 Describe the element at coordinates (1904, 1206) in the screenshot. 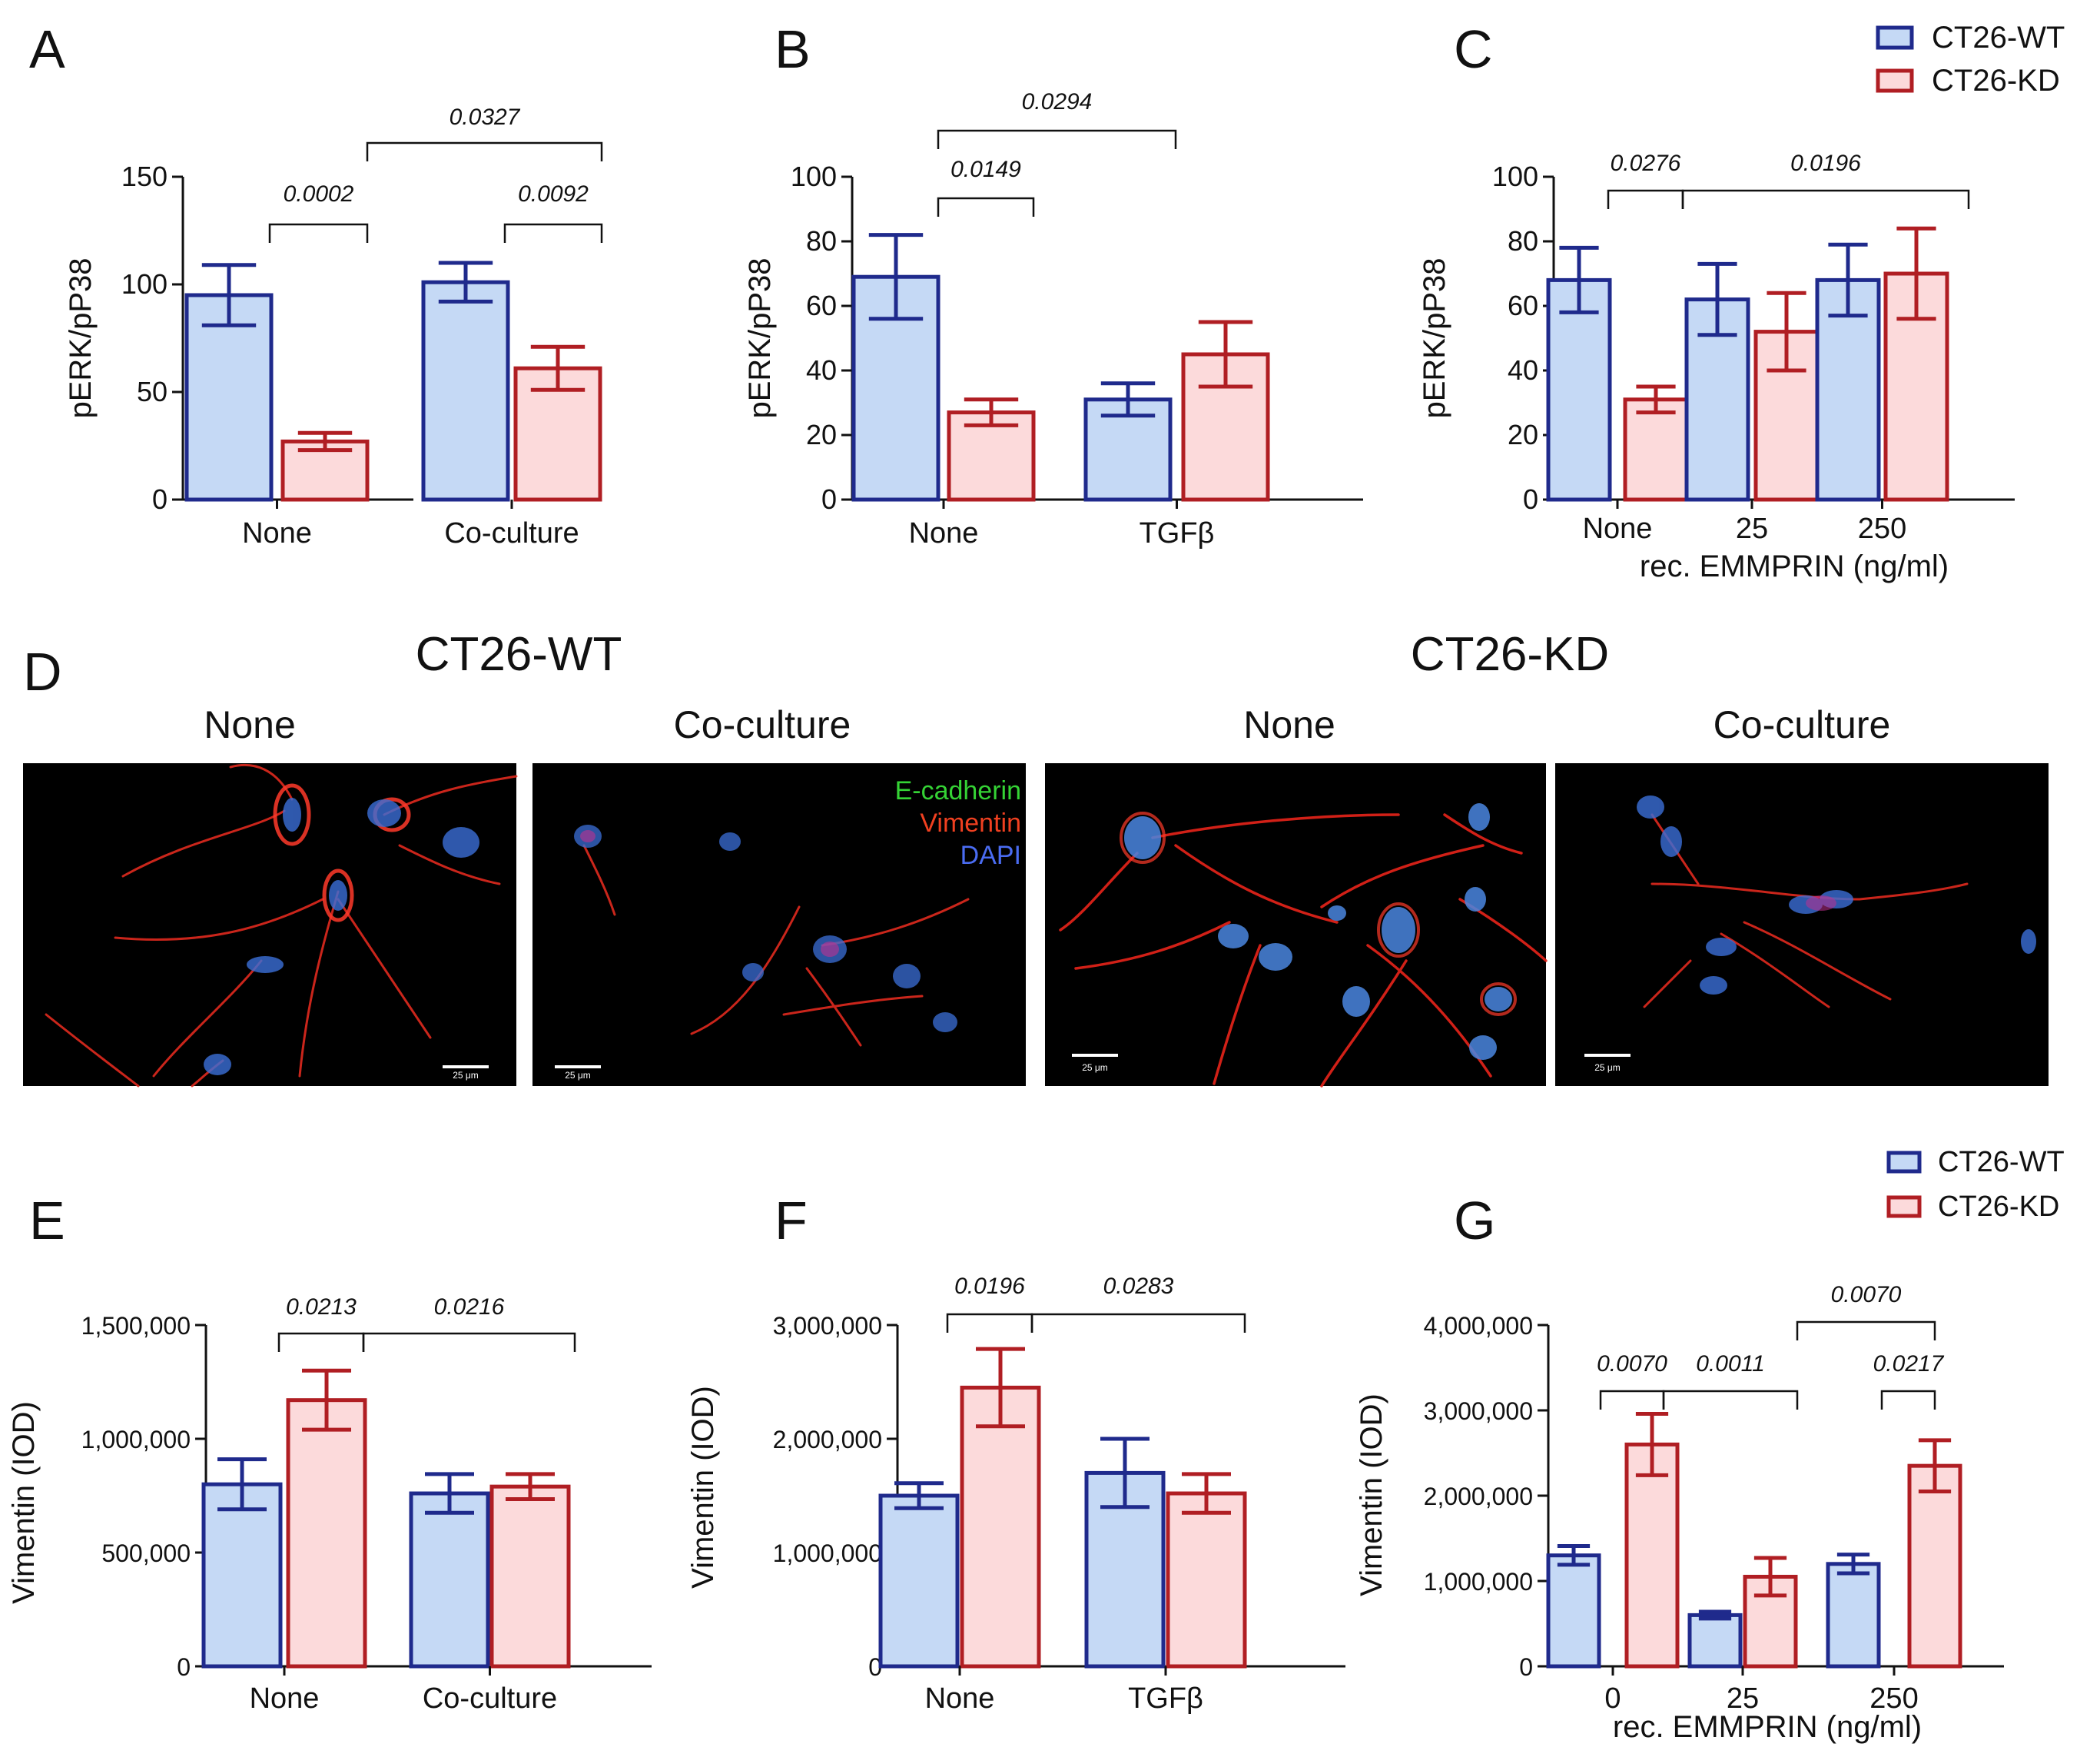

I see `legend-kd-swatch` at that location.